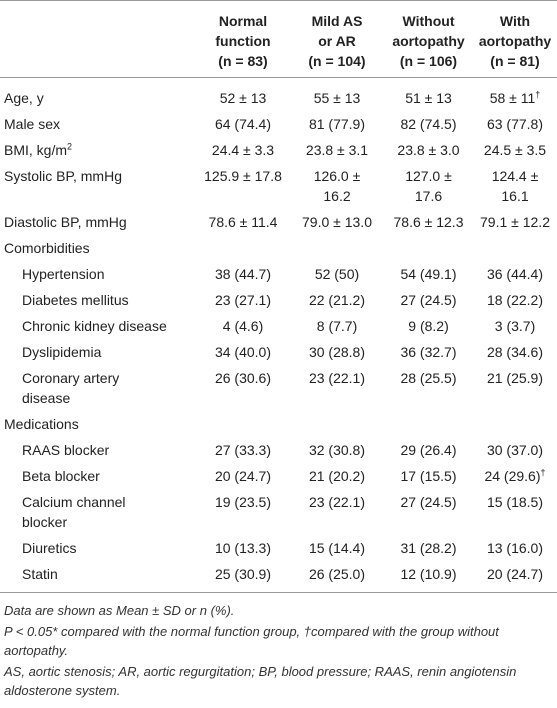  What do you see at coordinates (428, 61) in the screenshot?
I see `cell-line: (n = 106)` at bounding box center [428, 61].